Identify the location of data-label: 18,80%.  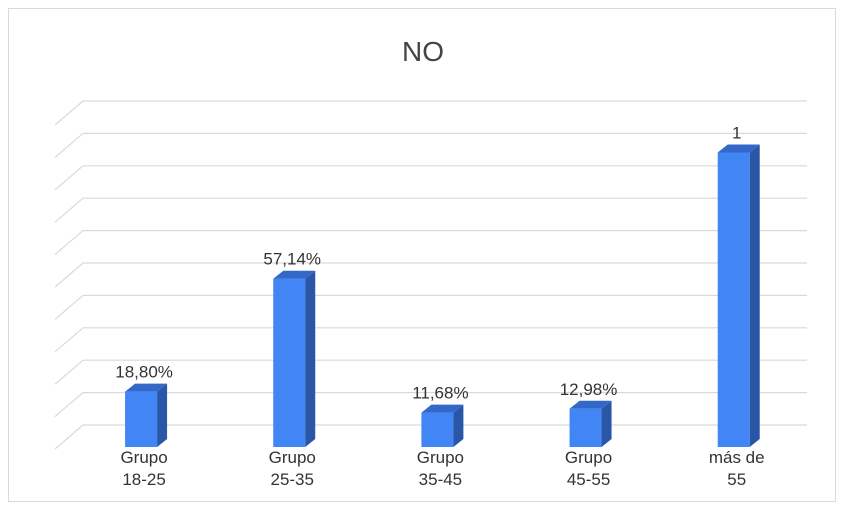
(144, 372).